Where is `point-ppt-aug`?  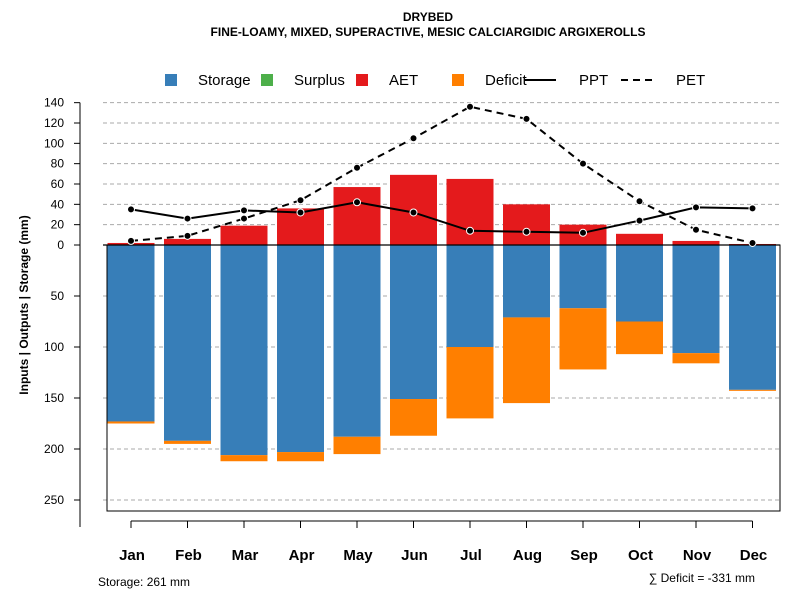
point-ppt-aug is located at coordinates (526, 231).